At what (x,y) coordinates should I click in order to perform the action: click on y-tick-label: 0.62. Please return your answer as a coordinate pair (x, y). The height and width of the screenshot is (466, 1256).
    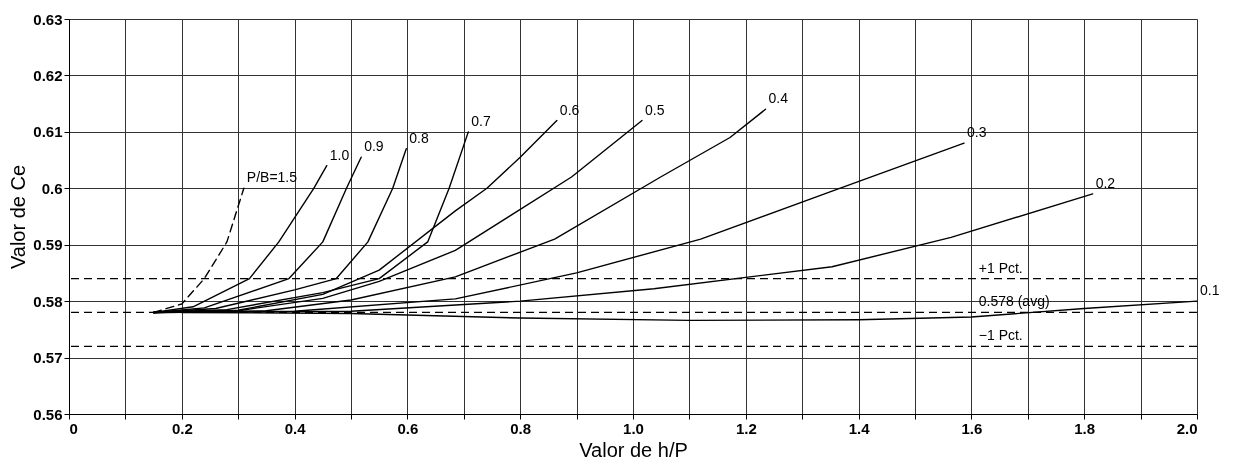
    Looking at the image, I should click on (48, 75).